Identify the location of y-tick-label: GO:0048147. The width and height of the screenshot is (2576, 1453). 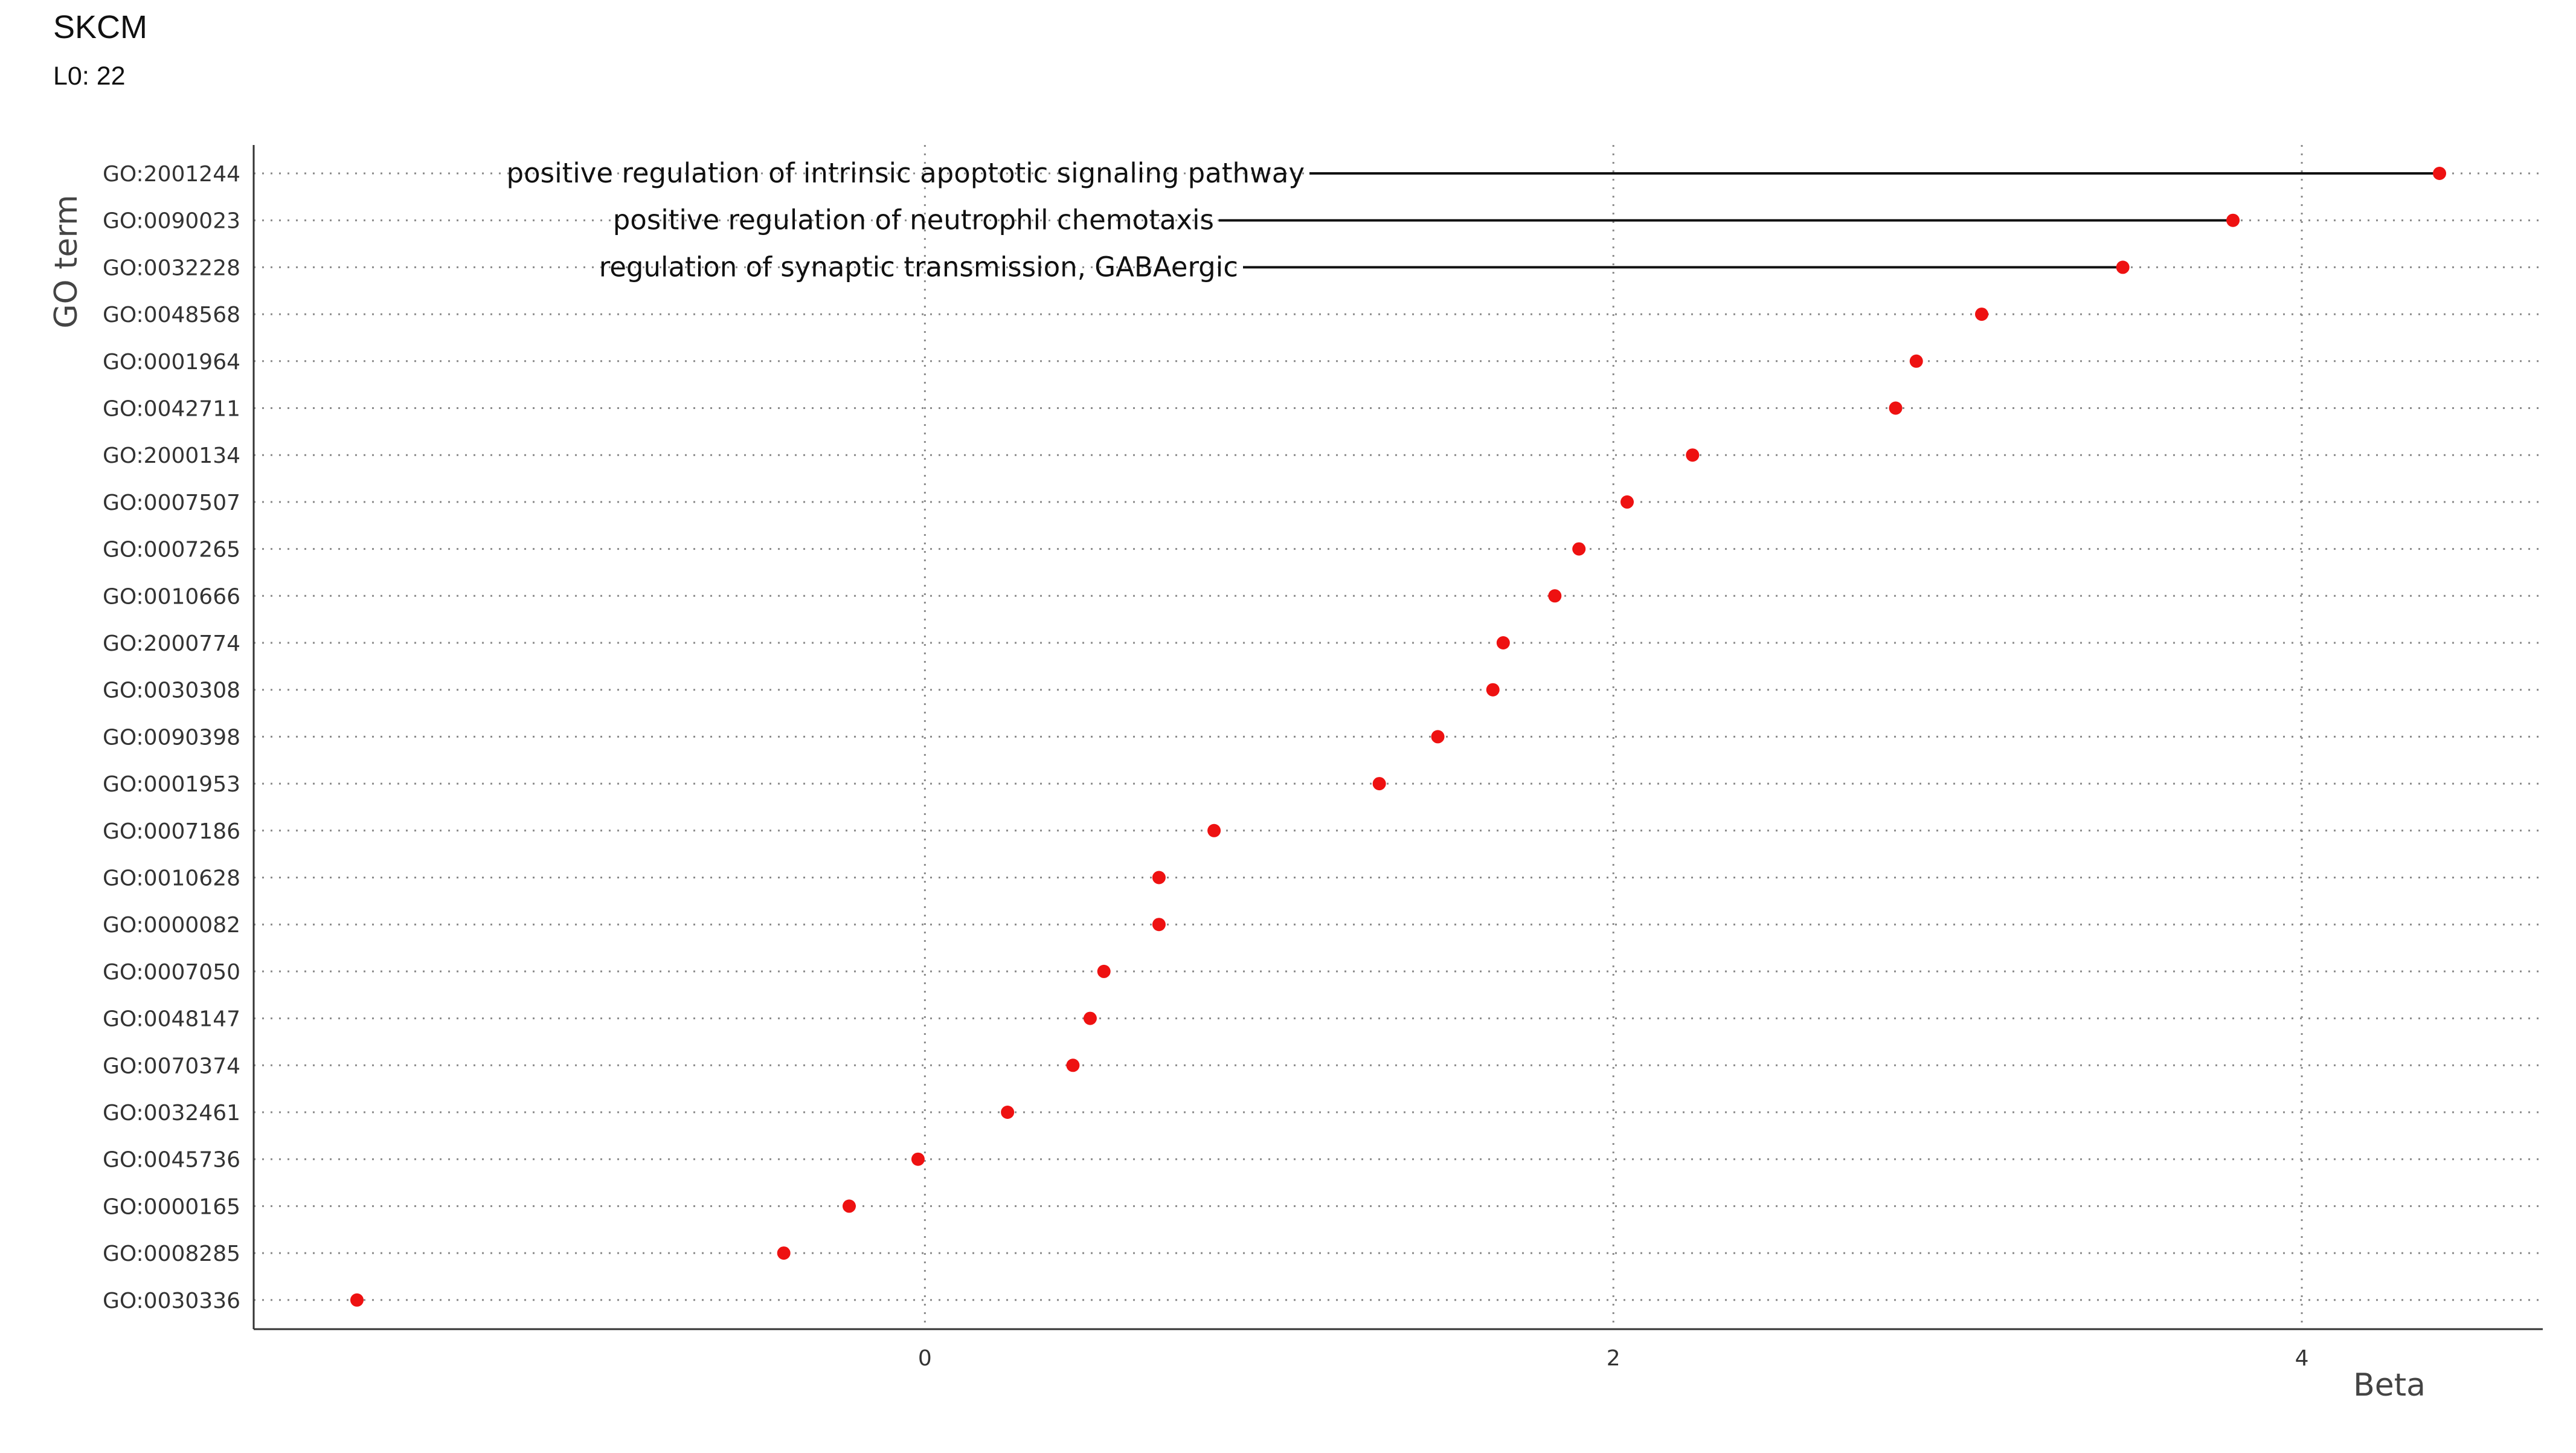
(171, 1019).